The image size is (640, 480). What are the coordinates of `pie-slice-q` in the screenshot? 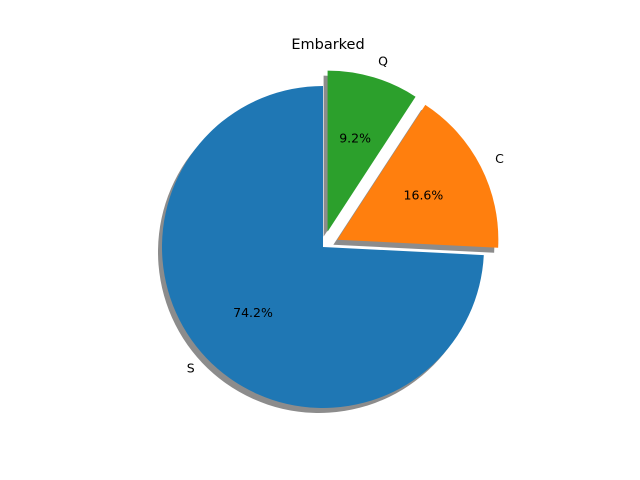 It's located at (371, 151).